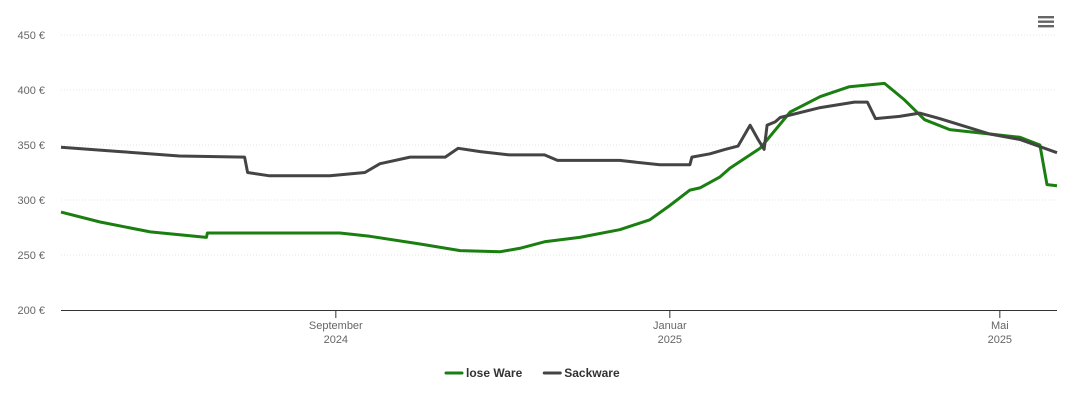  Describe the element at coordinates (31, 36) in the screenshot. I see `y-tick-label: 450 €` at that location.